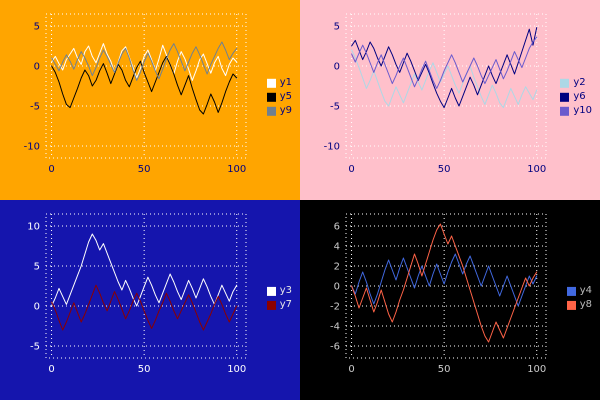 Image resolution: width=600 pixels, height=400 pixels. Describe the element at coordinates (565, 83) in the screenshot. I see `legend-swatch-y2` at that location.